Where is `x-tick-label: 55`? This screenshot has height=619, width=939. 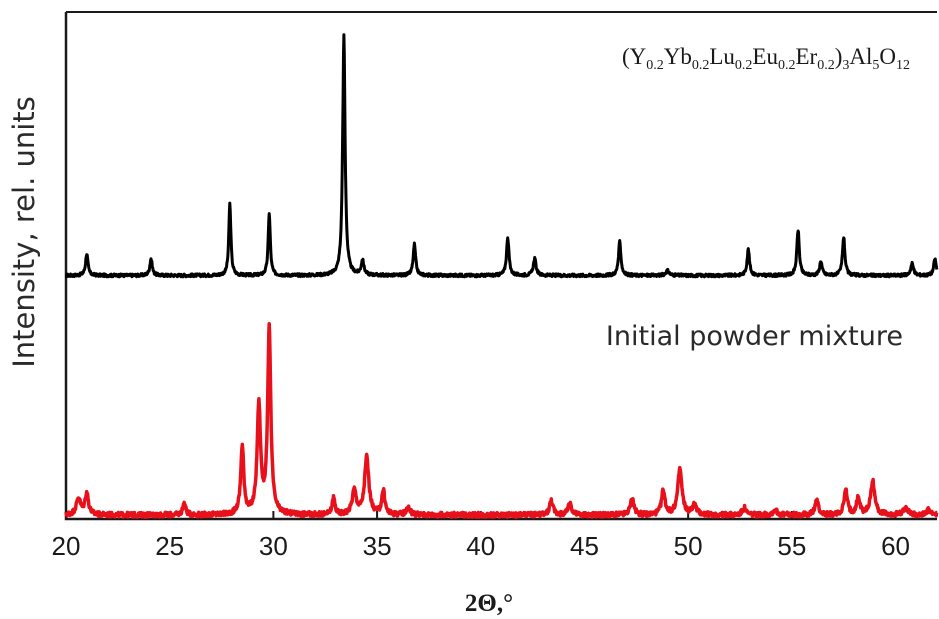 x-tick-label: 55 is located at coordinates (791, 546).